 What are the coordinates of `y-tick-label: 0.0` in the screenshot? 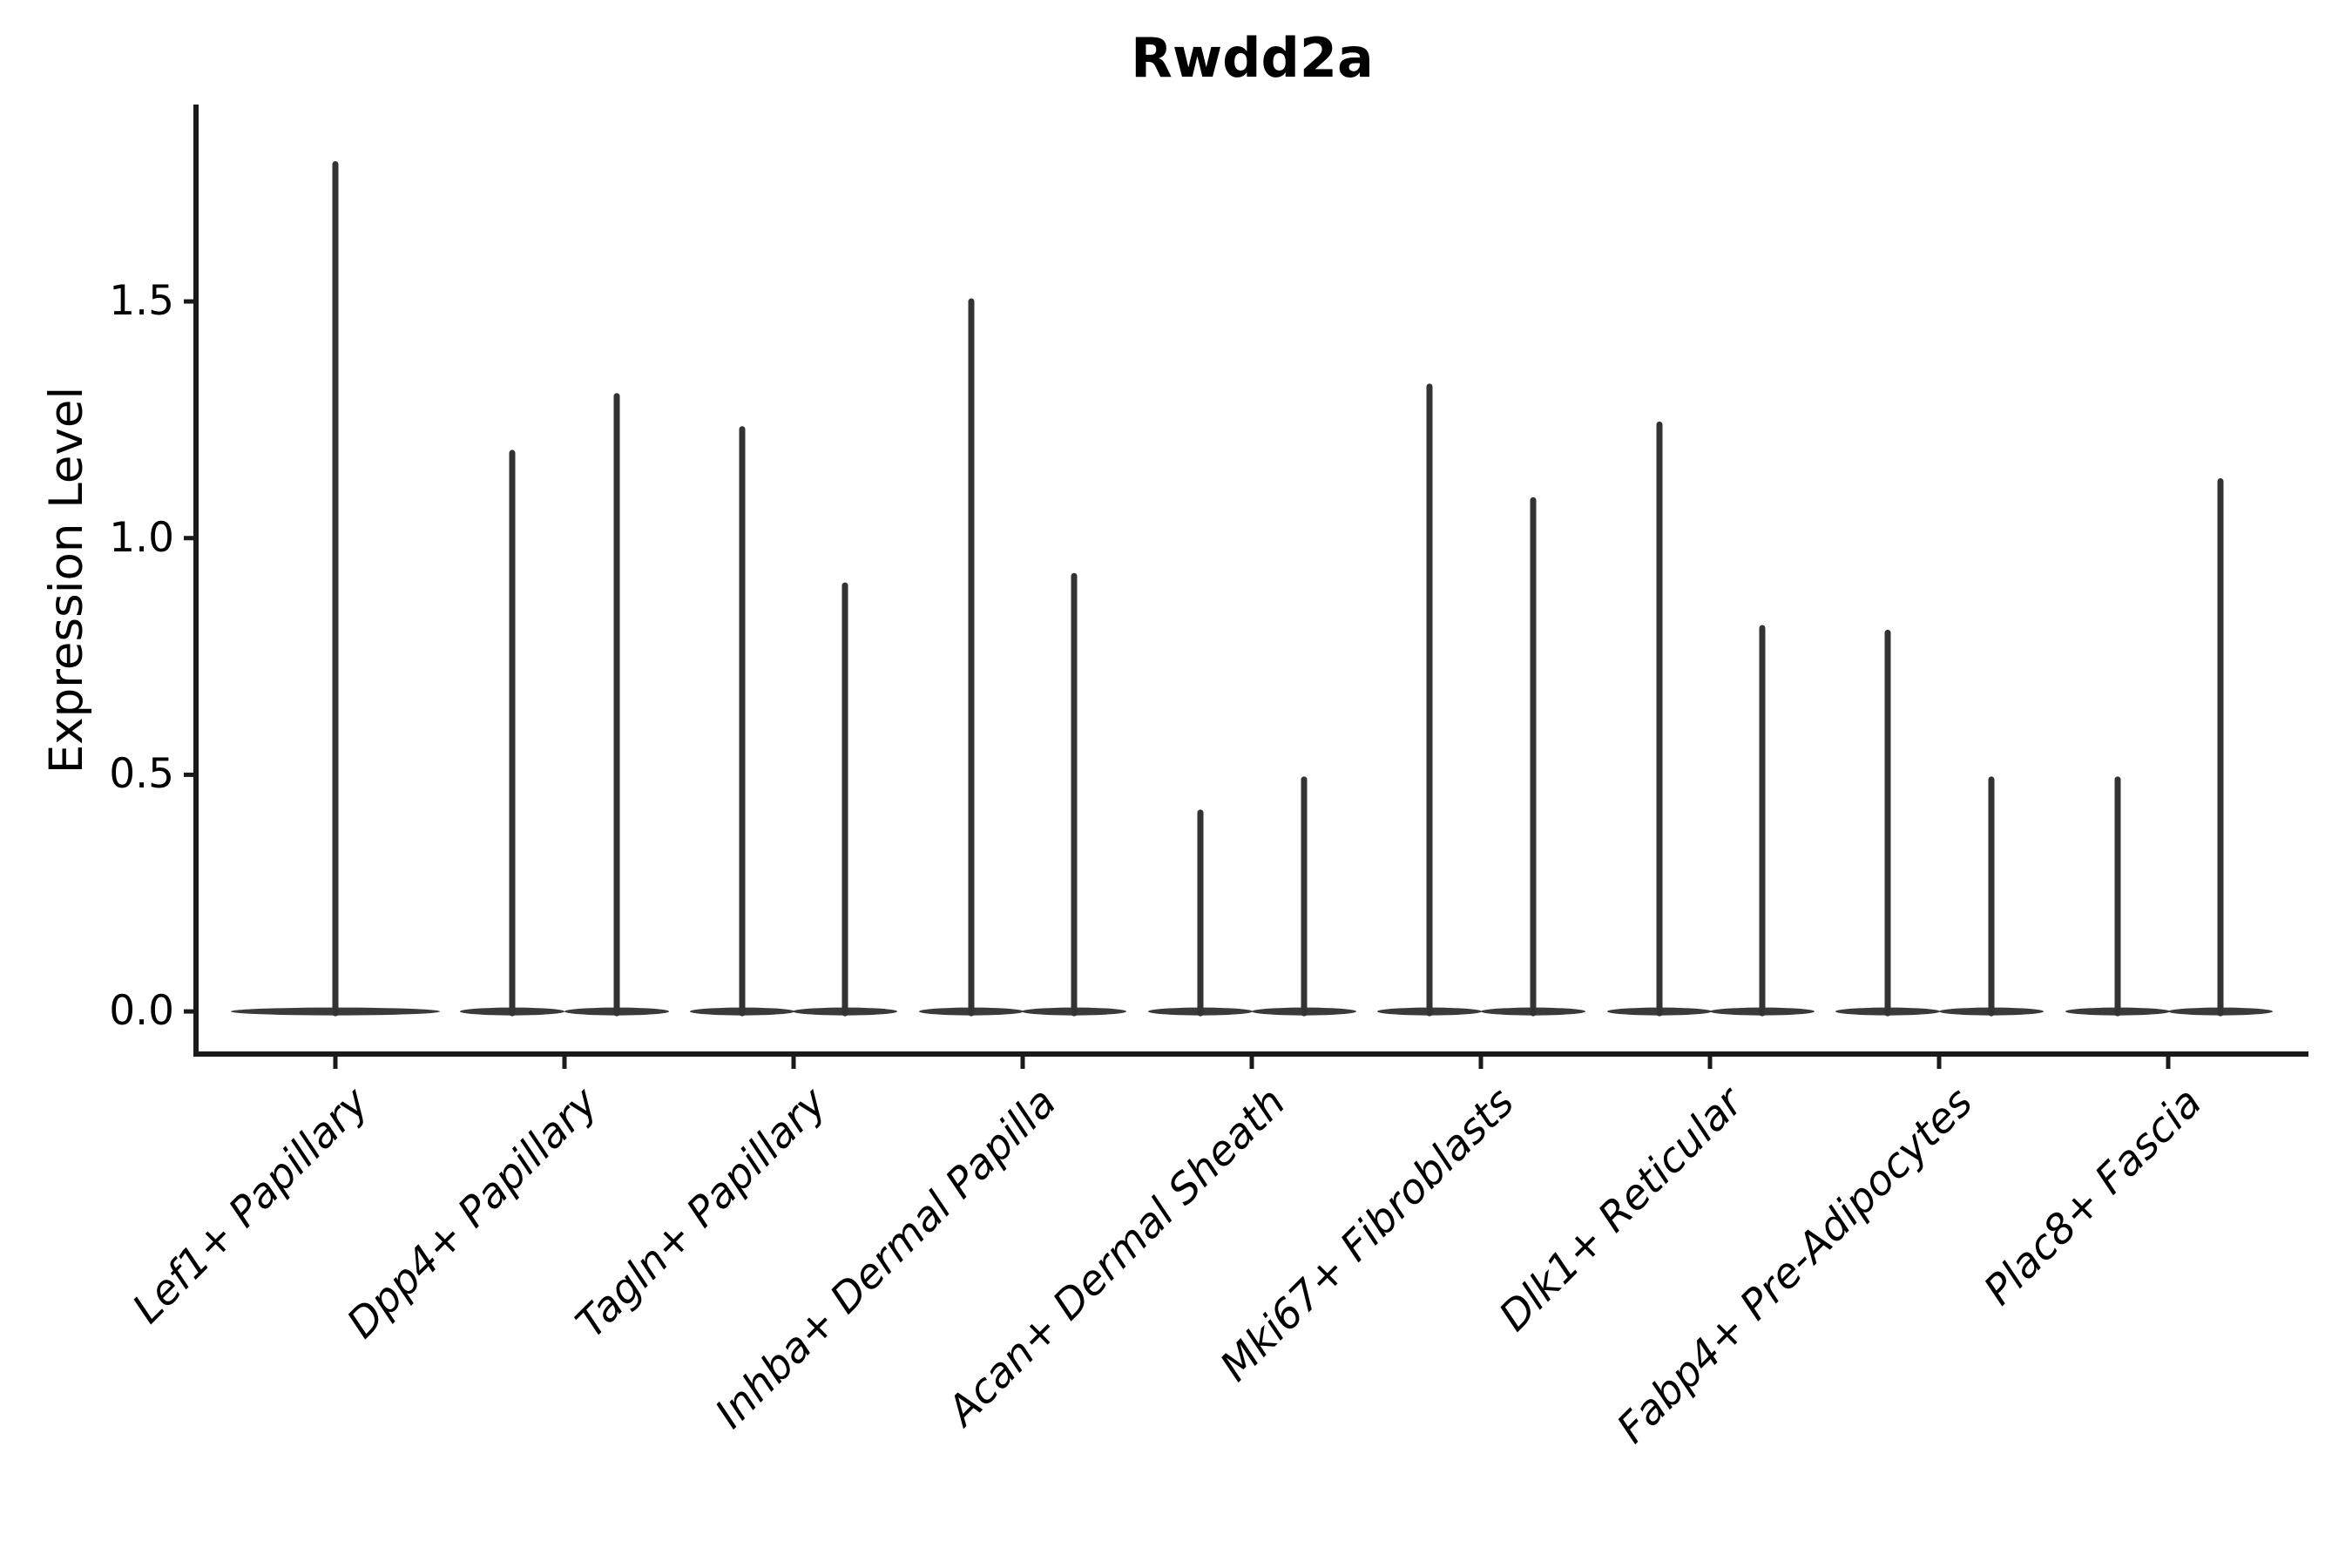 It's located at (141, 1012).